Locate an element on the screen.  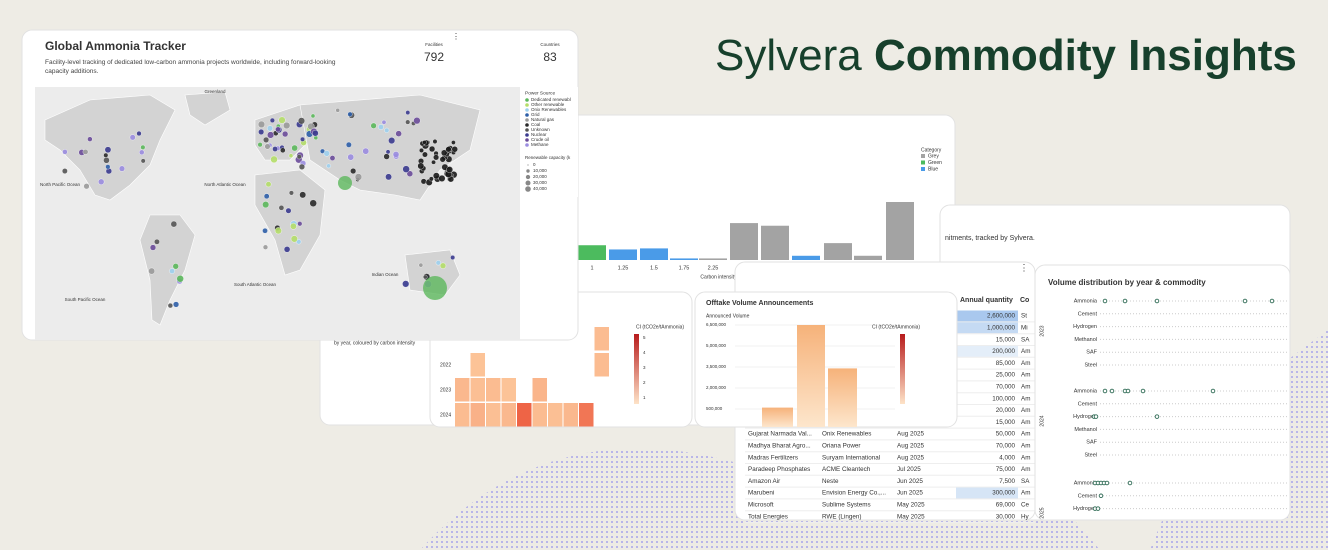
table-cell: Suryam International is located at coordinates (851, 457).